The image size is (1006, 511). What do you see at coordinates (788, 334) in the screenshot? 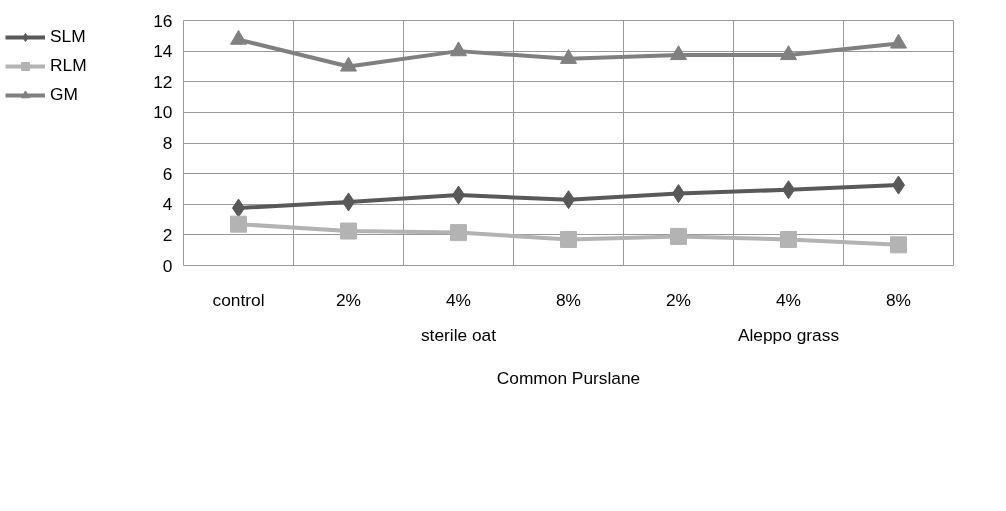
I see `text: Aleppo grass` at bounding box center [788, 334].